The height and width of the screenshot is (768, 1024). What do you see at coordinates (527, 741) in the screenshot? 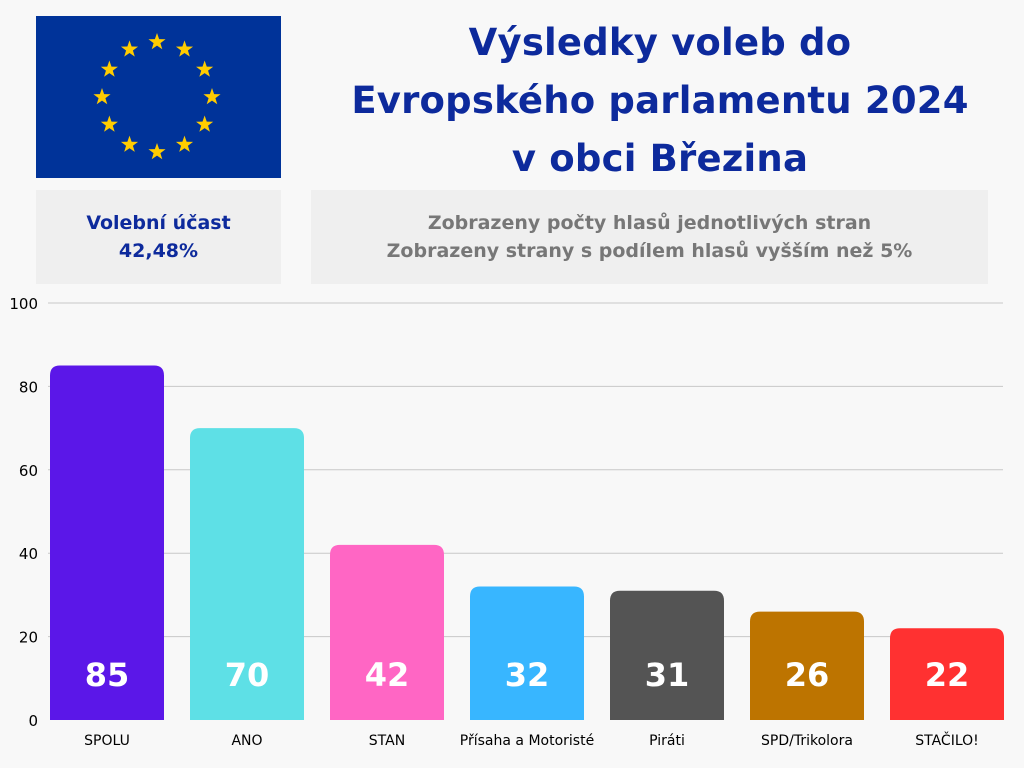
I see `x-tick-label: Přísaha a Motoristé` at bounding box center [527, 741].